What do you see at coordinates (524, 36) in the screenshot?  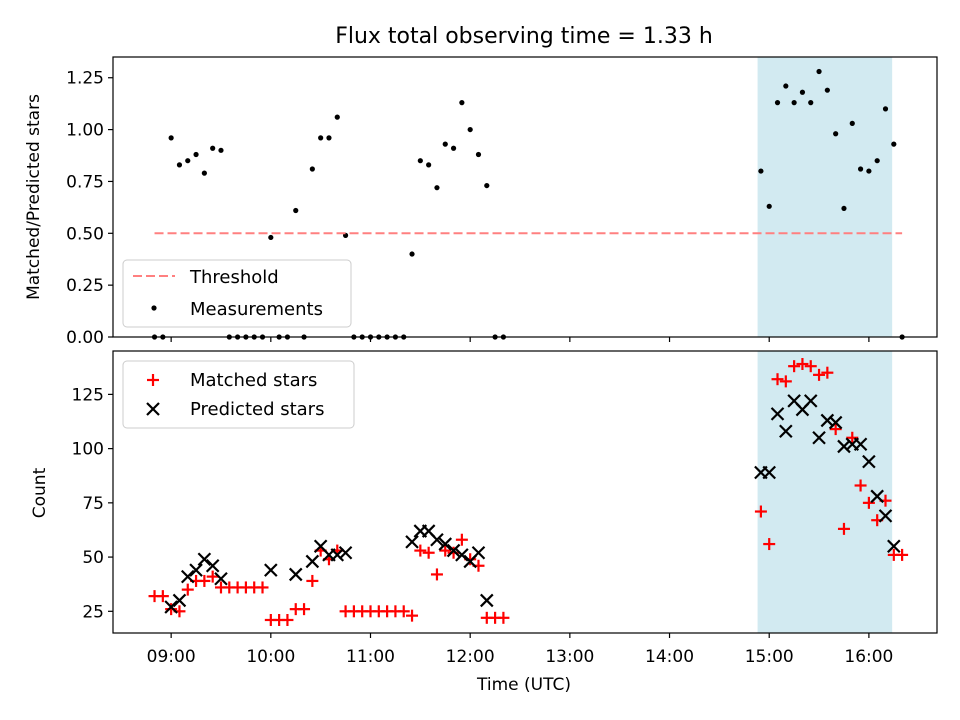 I see `top-chart-title: Flux total observing time = 1.33 h` at bounding box center [524, 36].